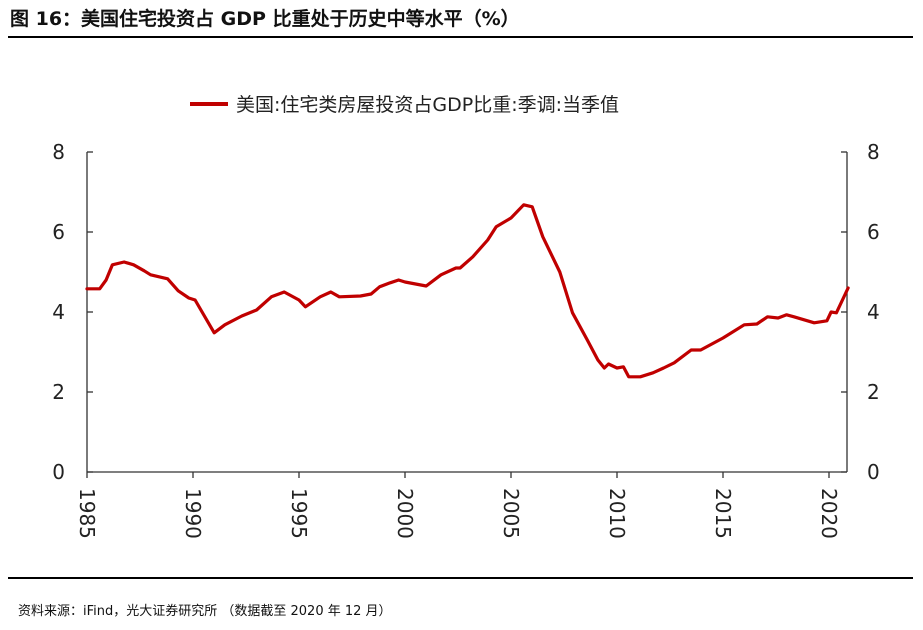 Image resolution: width=923 pixels, height=630 pixels. I want to click on x-tick-label: 1990, so click(193, 513).